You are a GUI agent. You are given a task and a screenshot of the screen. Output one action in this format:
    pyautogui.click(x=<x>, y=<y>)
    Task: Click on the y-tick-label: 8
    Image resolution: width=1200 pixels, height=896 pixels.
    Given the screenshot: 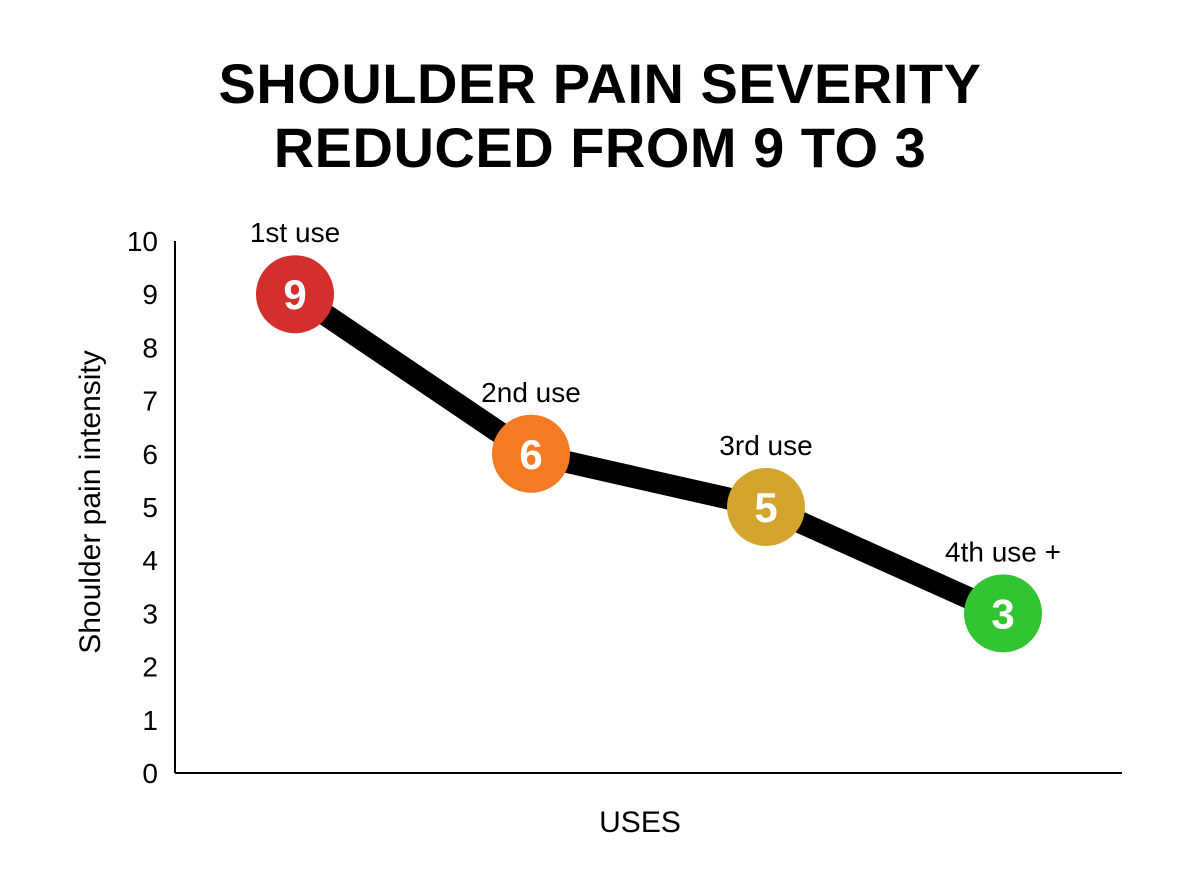 What is the action you would take?
    pyautogui.click(x=150, y=347)
    